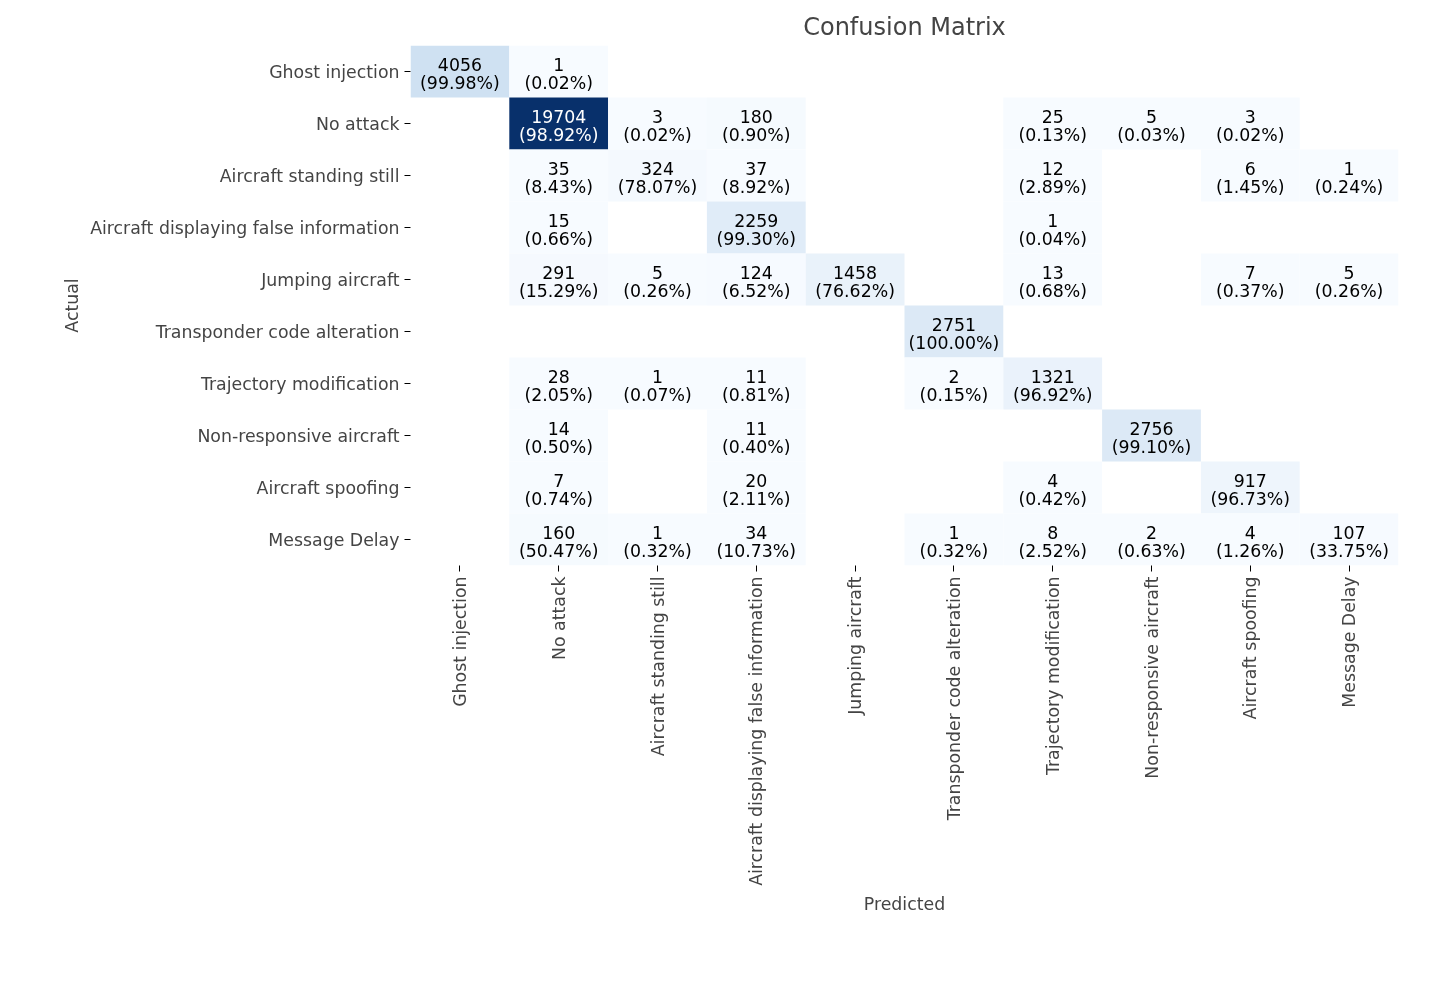 This screenshot has width=1431, height=997. Describe the element at coordinates (756, 220) in the screenshot. I see `data-label: 2259` at that location.